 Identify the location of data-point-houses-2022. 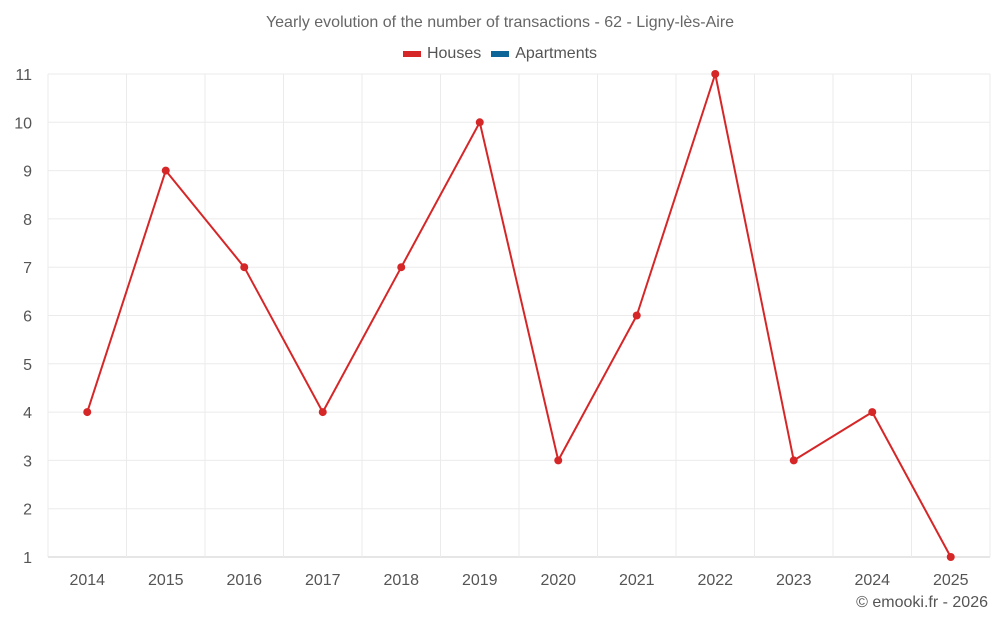
(715, 74).